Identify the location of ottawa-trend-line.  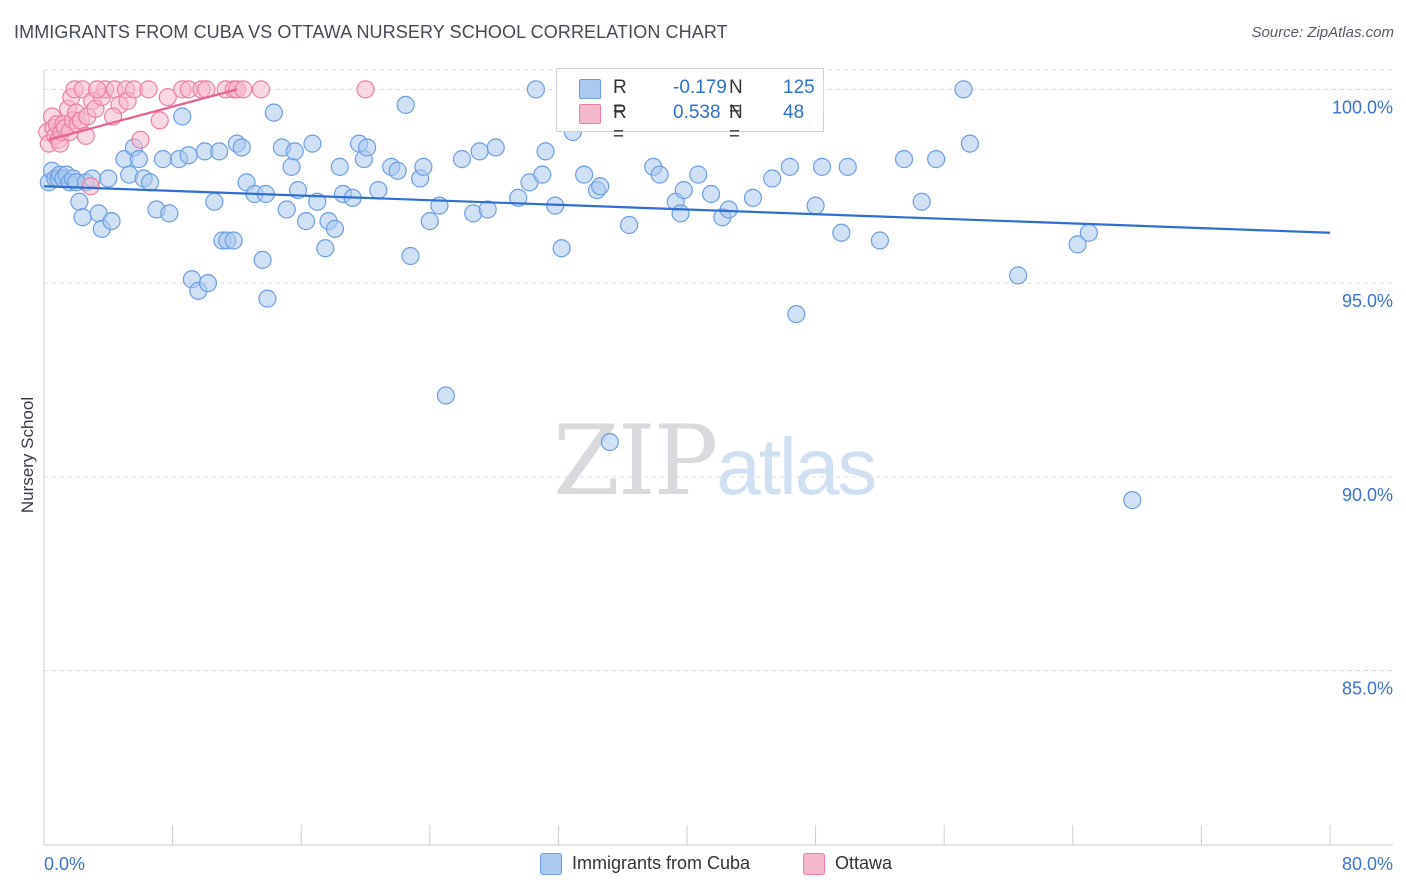
(143, 114).